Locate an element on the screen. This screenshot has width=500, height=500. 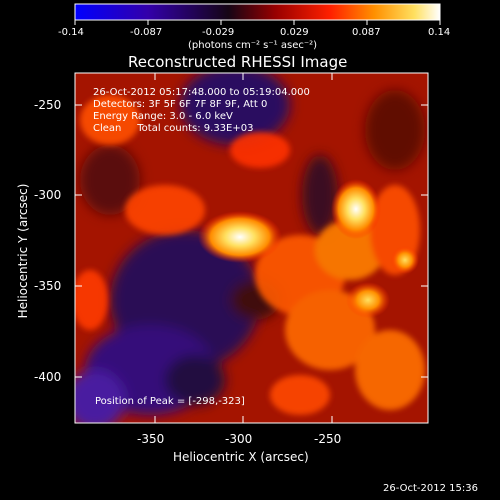
plot-title: Reconstructed RHESSI Image is located at coordinates (238, 62).